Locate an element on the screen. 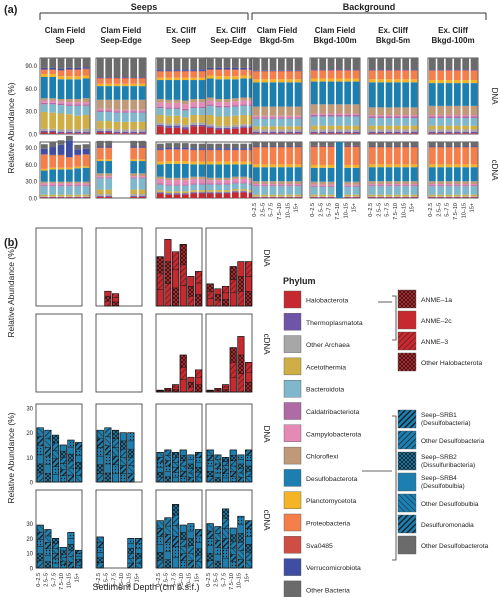 The image size is (500, 597). depth-tick-label: 15+ is located at coordinates (197, 577).